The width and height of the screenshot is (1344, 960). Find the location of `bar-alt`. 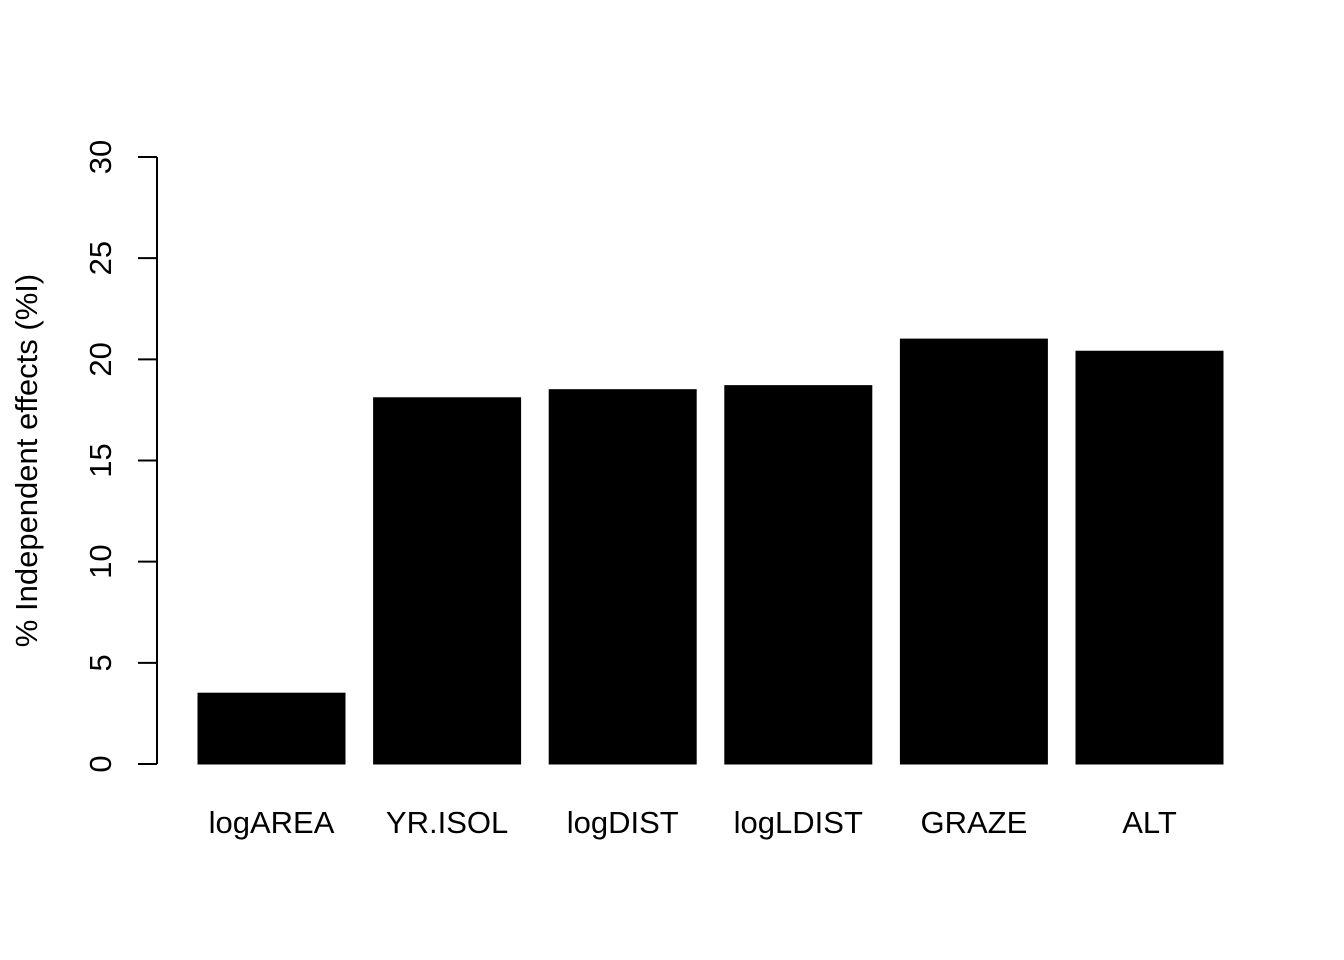

bar-alt is located at coordinates (1149, 557).